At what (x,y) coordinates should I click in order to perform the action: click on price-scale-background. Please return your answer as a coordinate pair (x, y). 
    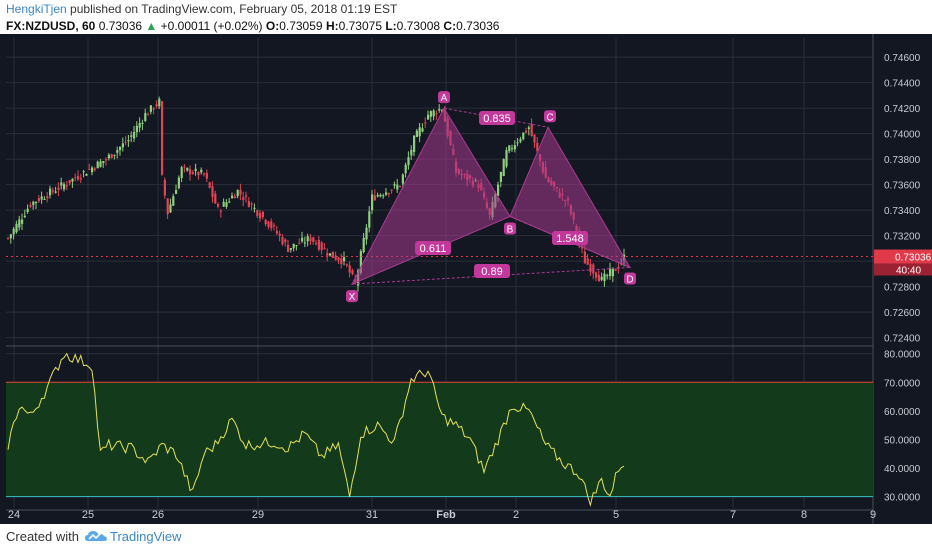
    Looking at the image, I should click on (902, 279).